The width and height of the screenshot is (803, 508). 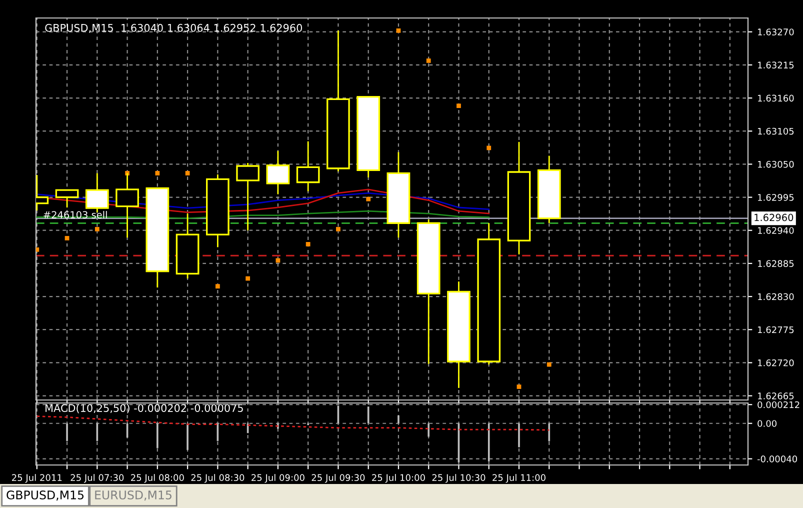 I want to click on y-tick-label: 1.62995, so click(x=776, y=197).